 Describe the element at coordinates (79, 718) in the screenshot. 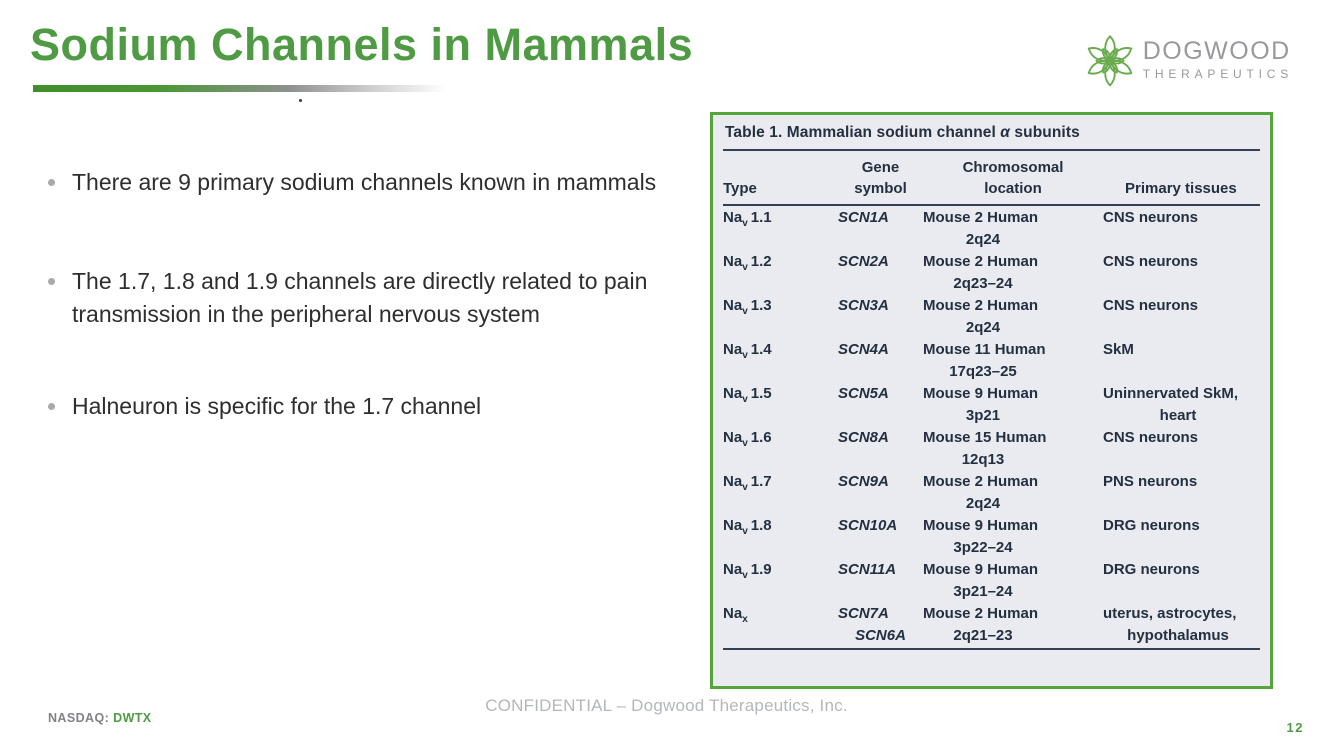

I see `nasdaq-label: NASDAQ:` at that location.